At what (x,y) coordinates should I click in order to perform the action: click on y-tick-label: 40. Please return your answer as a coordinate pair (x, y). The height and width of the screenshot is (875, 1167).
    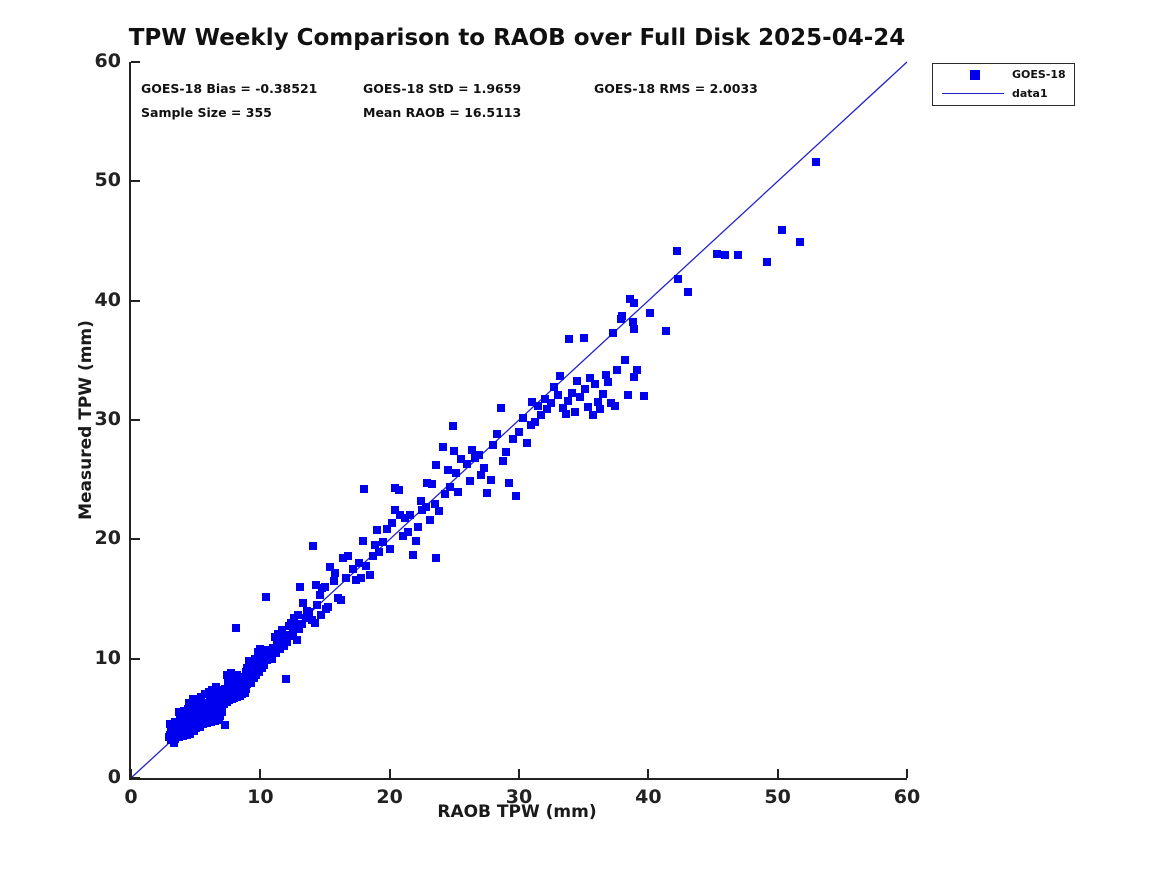
    Looking at the image, I should click on (107, 299).